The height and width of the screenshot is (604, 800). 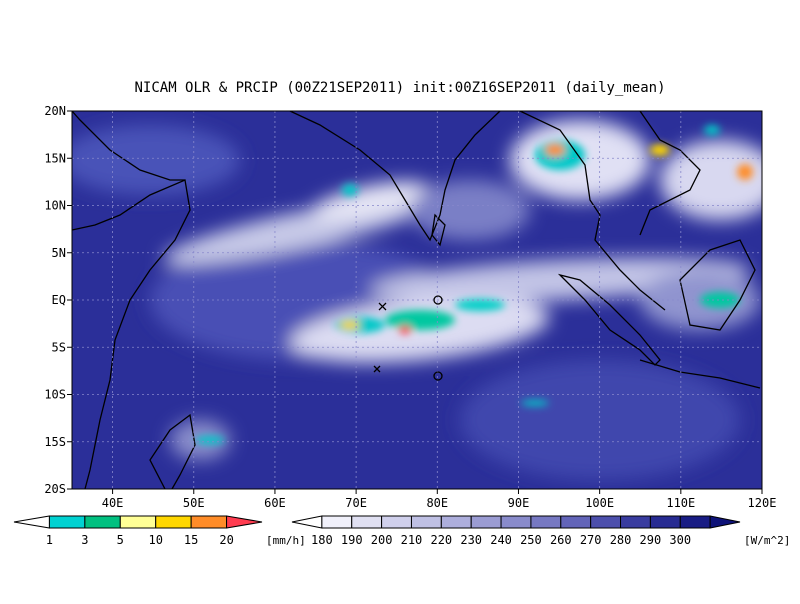 I want to click on colorbar-label: 220, so click(x=441, y=540).